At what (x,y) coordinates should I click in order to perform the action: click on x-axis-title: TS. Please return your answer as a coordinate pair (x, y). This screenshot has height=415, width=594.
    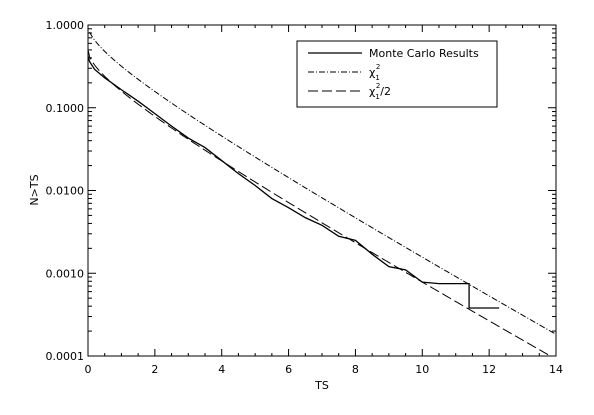
    Looking at the image, I should click on (321, 385).